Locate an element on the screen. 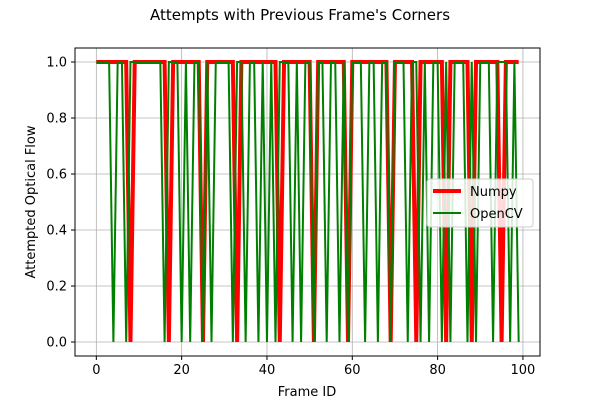 This screenshot has height=400, width=600. y-tick-label: 0.8 is located at coordinates (56, 119).